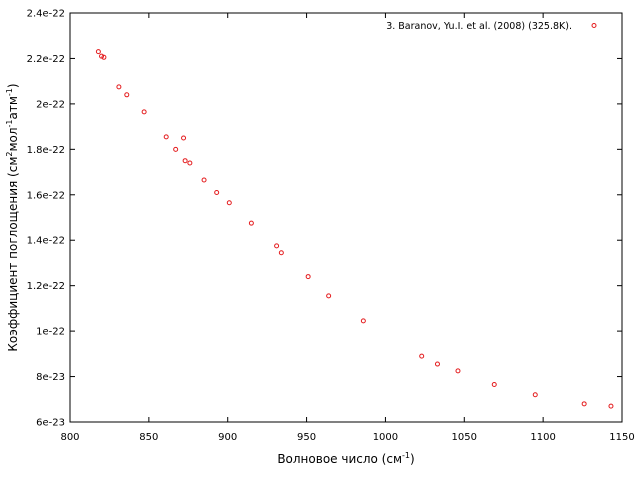  What do you see at coordinates (13, 139) in the screenshot?
I see `y-axis-title-text: мол` at bounding box center [13, 139].